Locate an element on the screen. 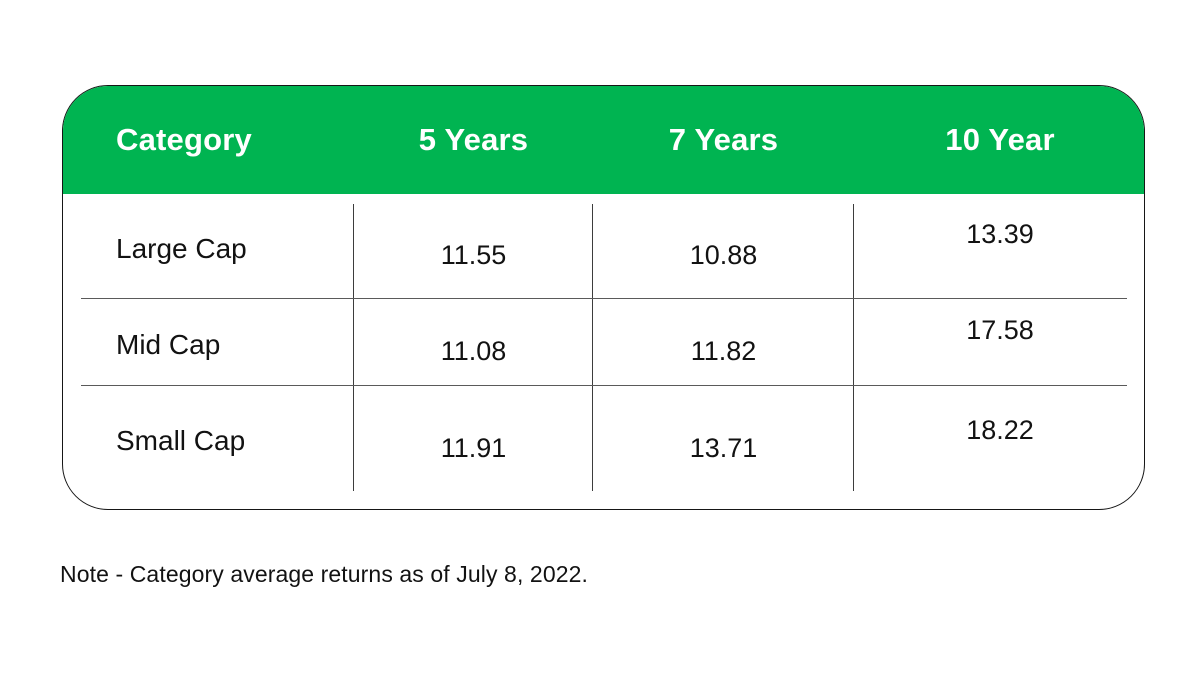  cell-7y-value: 13.71 is located at coordinates (723, 448).